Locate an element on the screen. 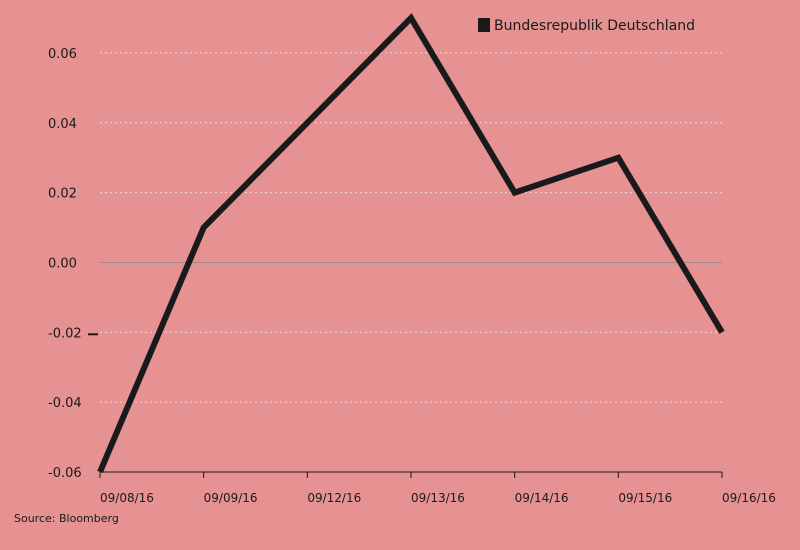 The height and width of the screenshot is (550, 800). y-tick-label: 0.06 is located at coordinates (62, 54).